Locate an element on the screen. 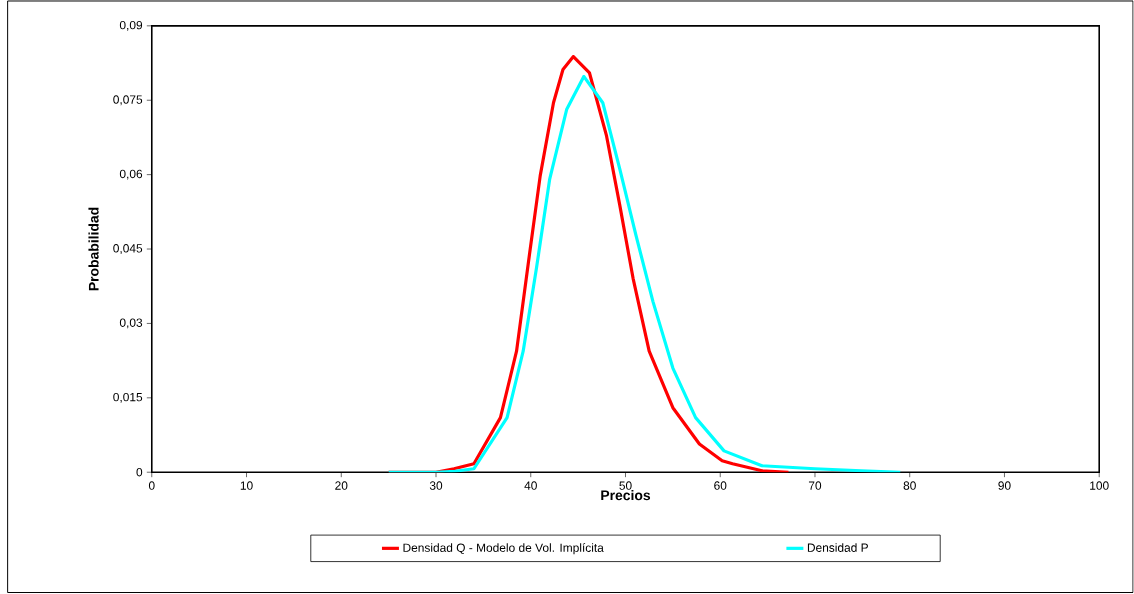 The height and width of the screenshot is (594, 1134). y-tick-label: 0,075 is located at coordinates (128, 100).